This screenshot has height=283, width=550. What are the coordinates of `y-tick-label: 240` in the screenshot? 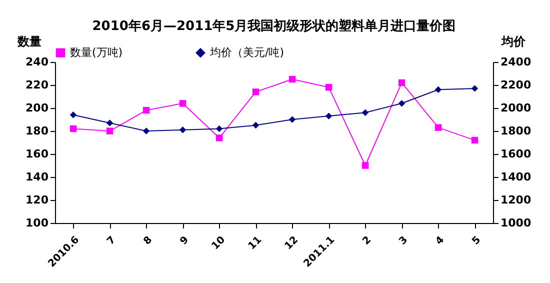 It's located at (37, 62).